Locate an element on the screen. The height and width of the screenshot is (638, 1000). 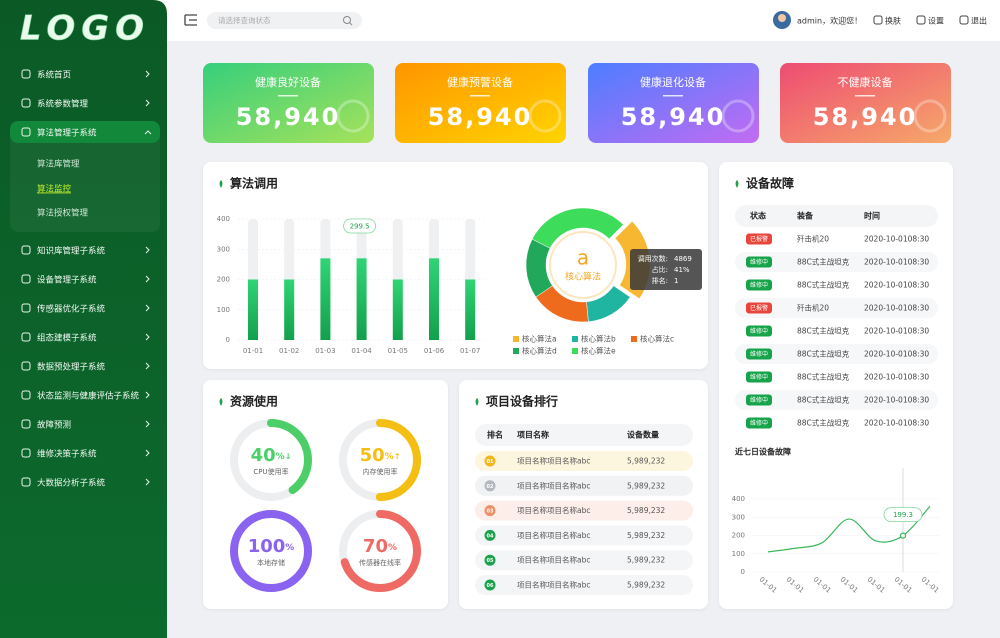
menu-item: 数据预处理子系统 is located at coordinates (71, 367).